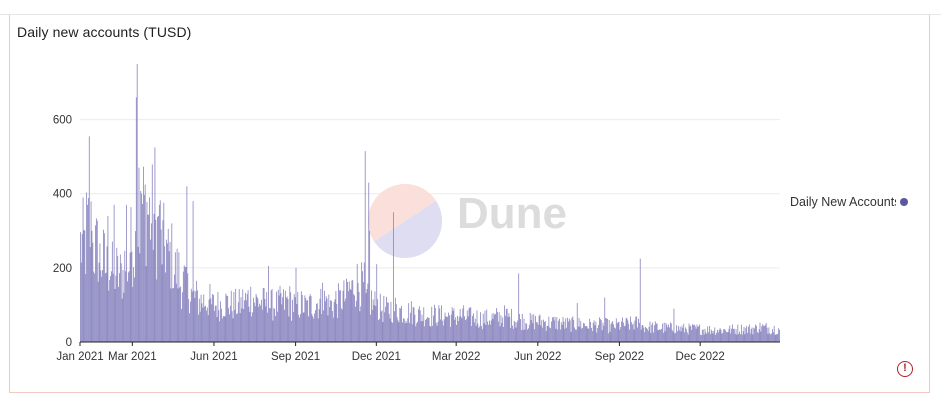  Describe the element at coordinates (402, 212) in the screenshot. I see `watermark-logo-top` at that location.